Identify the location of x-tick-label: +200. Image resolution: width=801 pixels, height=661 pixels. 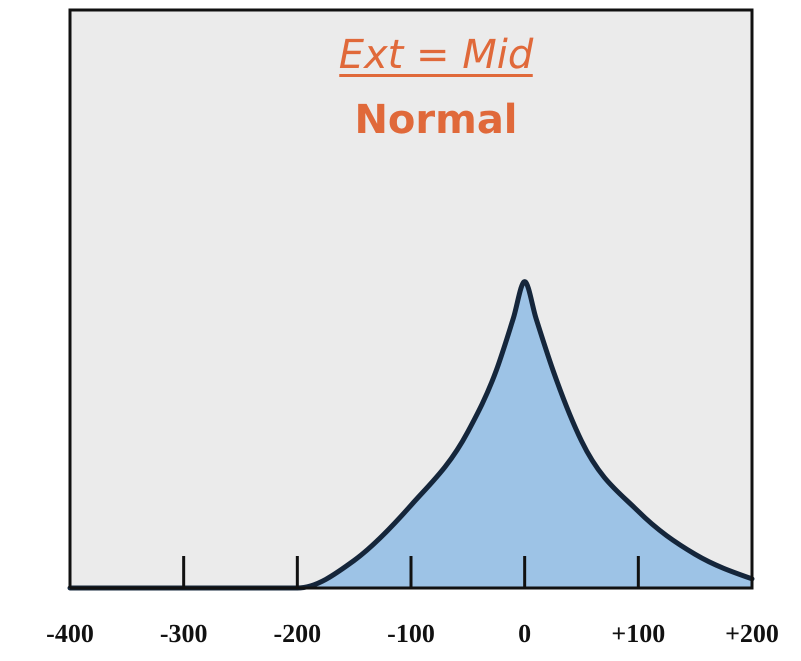
(752, 633).